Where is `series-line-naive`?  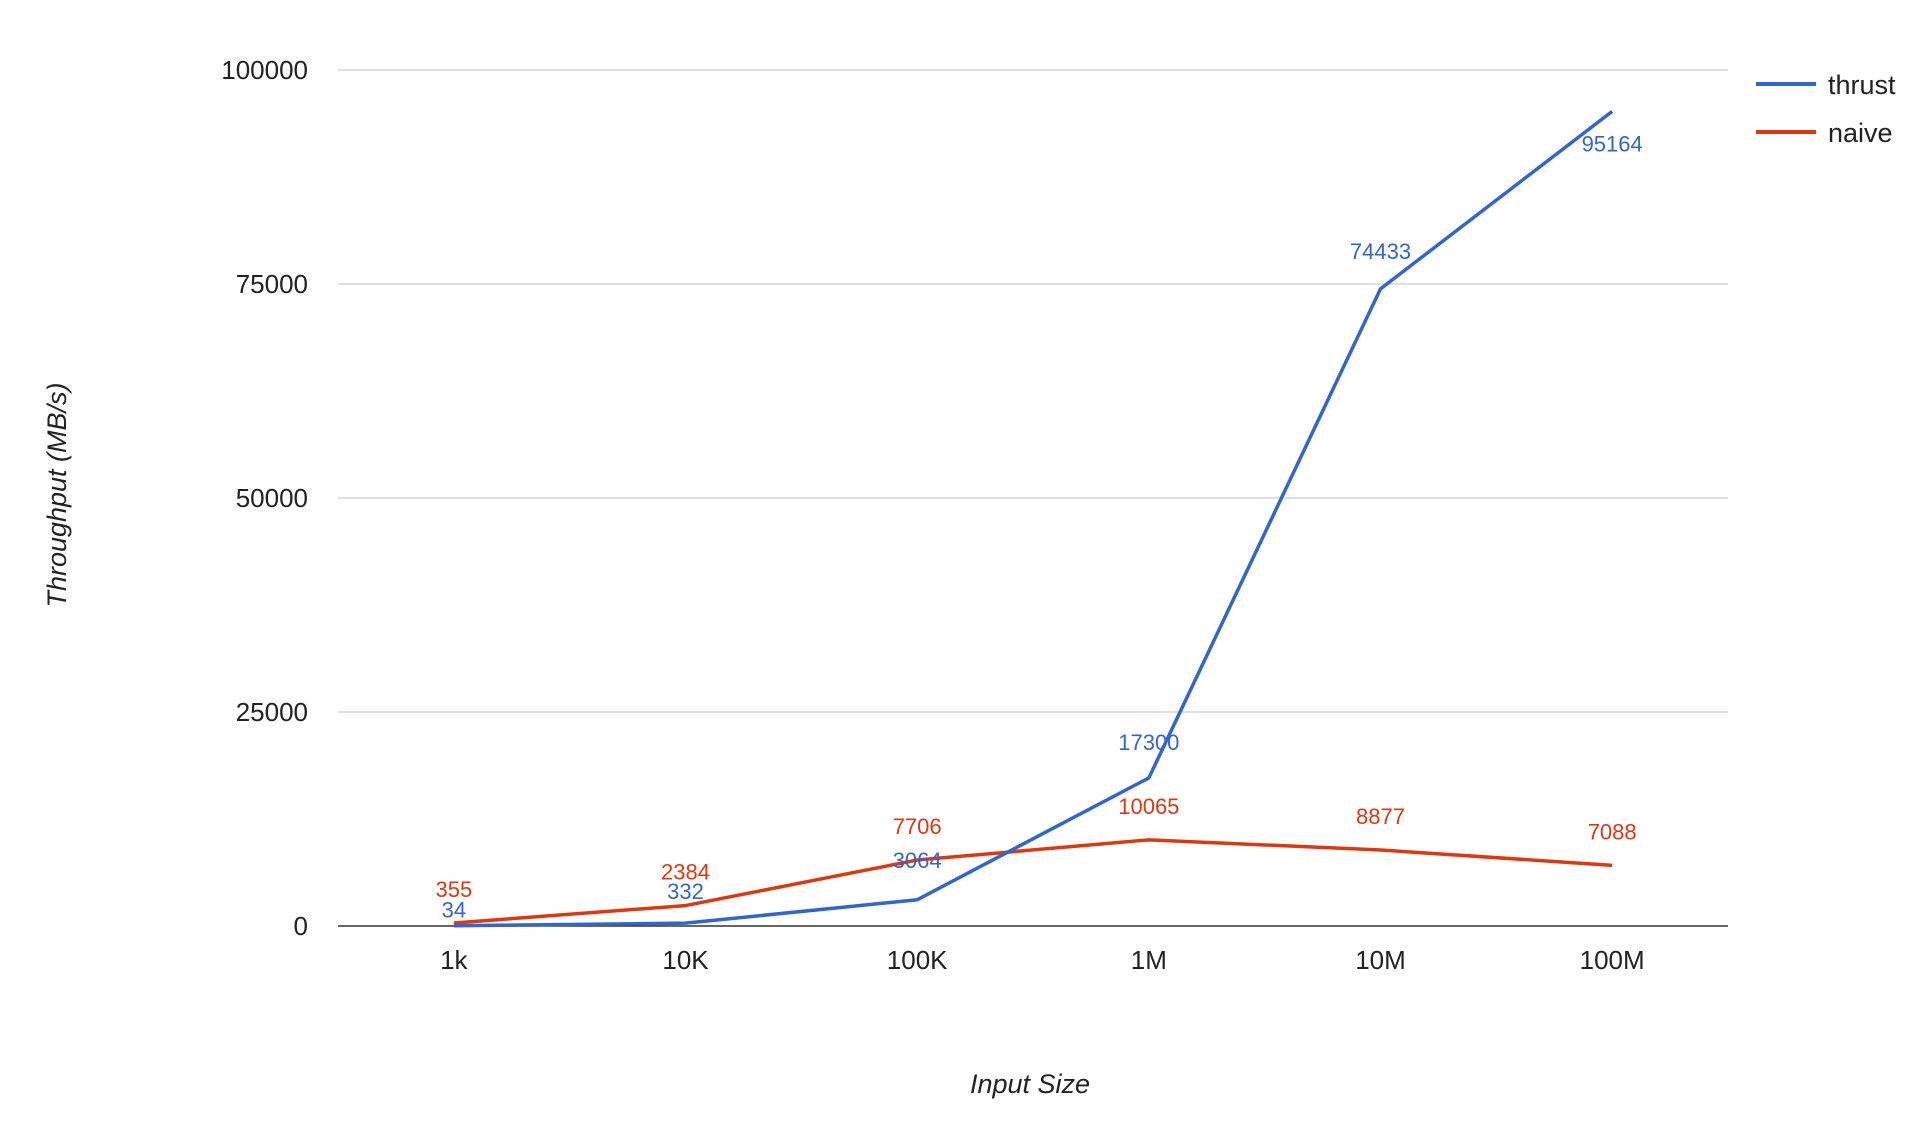 series-line-naive is located at coordinates (1033, 881).